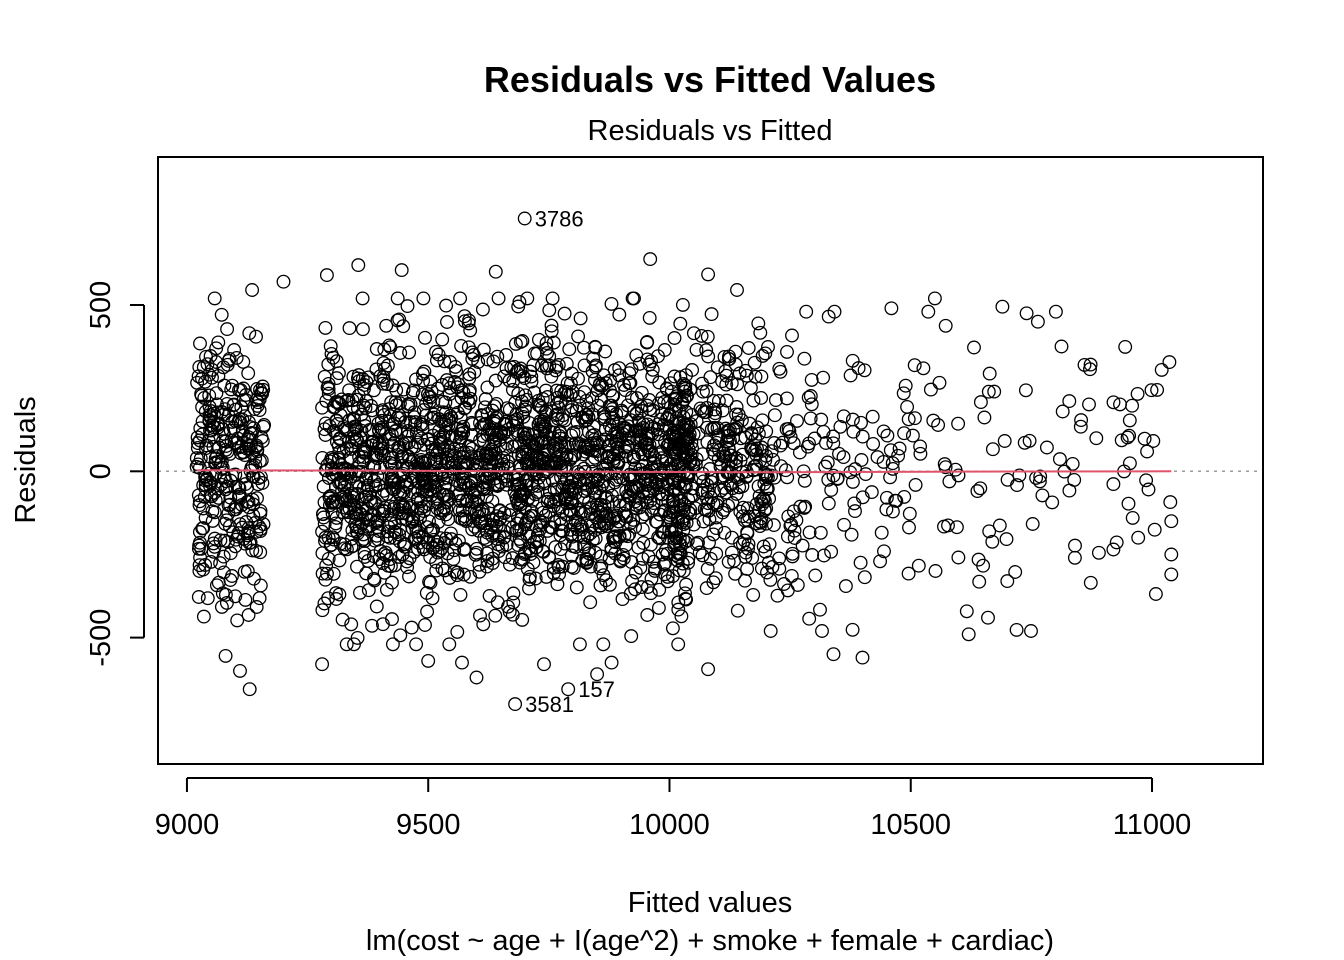 The width and height of the screenshot is (1344, 960). What do you see at coordinates (910, 825) in the screenshot?
I see `x-tick-label: 10500` at bounding box center [910, 825].